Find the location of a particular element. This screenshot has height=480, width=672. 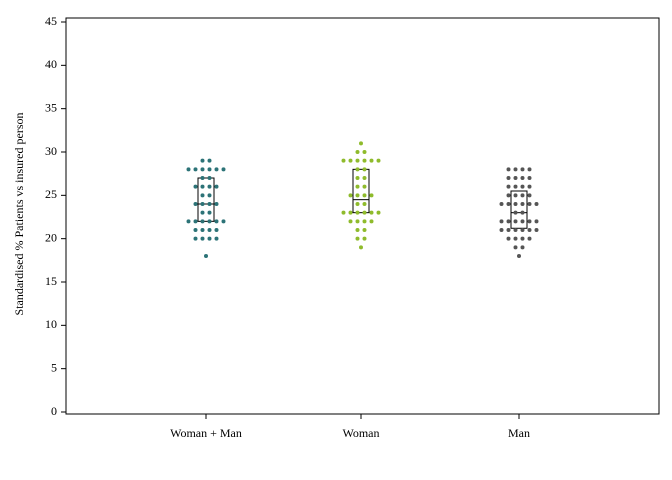

y-tick-label: 0 is located at coordinates (54, 411).